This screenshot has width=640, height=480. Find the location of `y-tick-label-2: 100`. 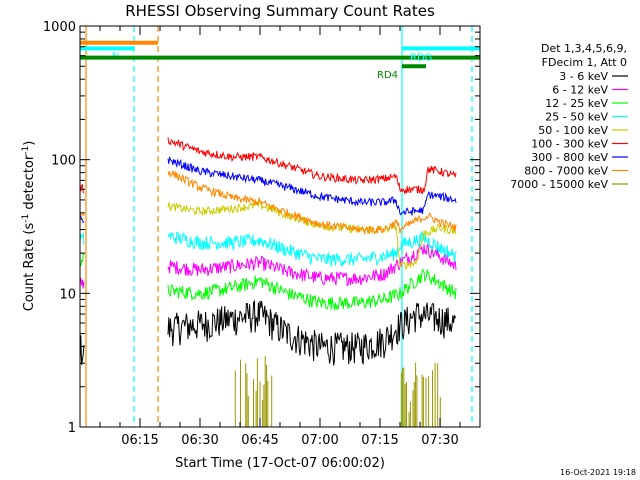

y-tick-label-2: 100 is located at coordinates (63, 161).